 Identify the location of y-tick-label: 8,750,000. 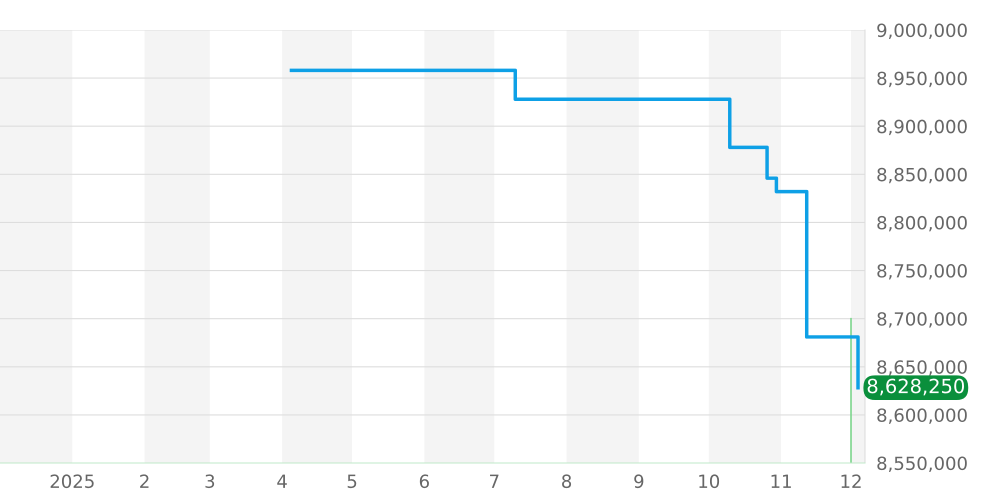
(922, 272).